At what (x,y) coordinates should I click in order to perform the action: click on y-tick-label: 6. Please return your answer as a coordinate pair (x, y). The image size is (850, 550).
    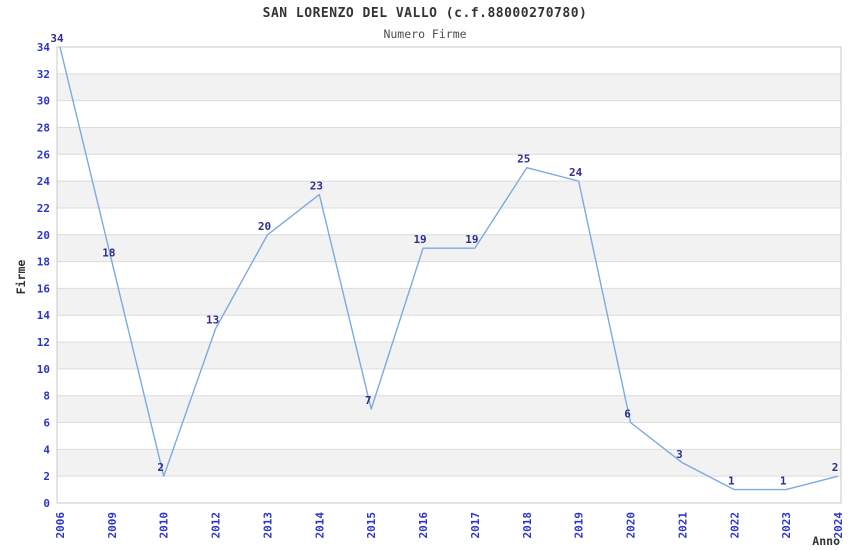
    Looking at the image, I should click on (46, 423).